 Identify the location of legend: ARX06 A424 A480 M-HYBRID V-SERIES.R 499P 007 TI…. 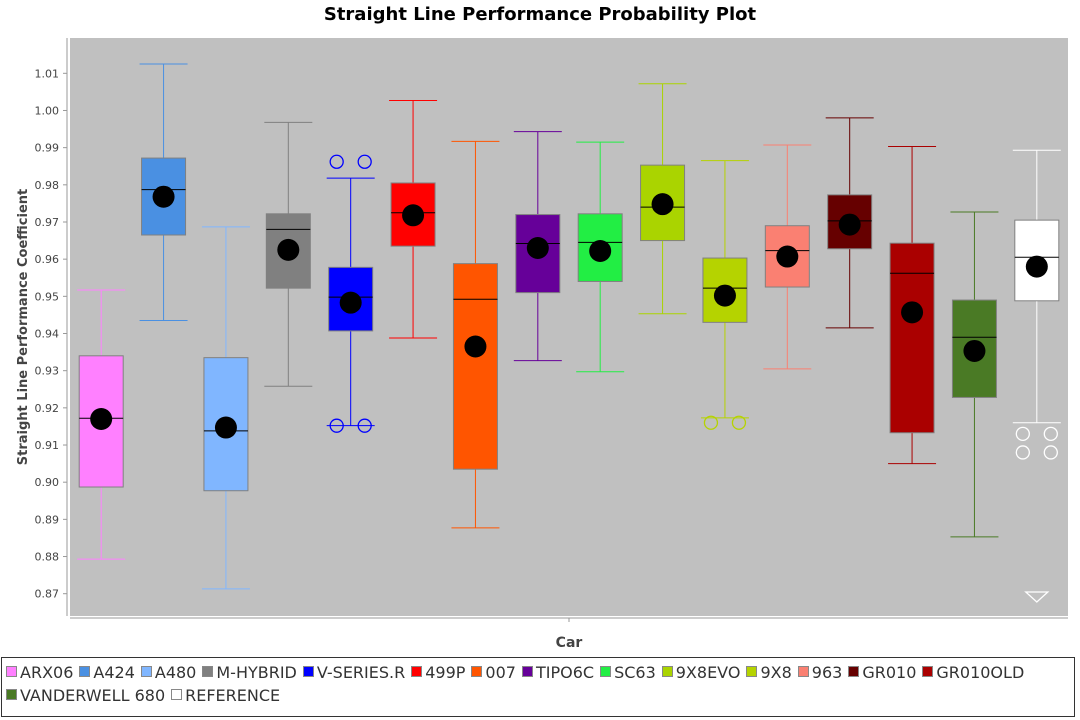
(538, 687).